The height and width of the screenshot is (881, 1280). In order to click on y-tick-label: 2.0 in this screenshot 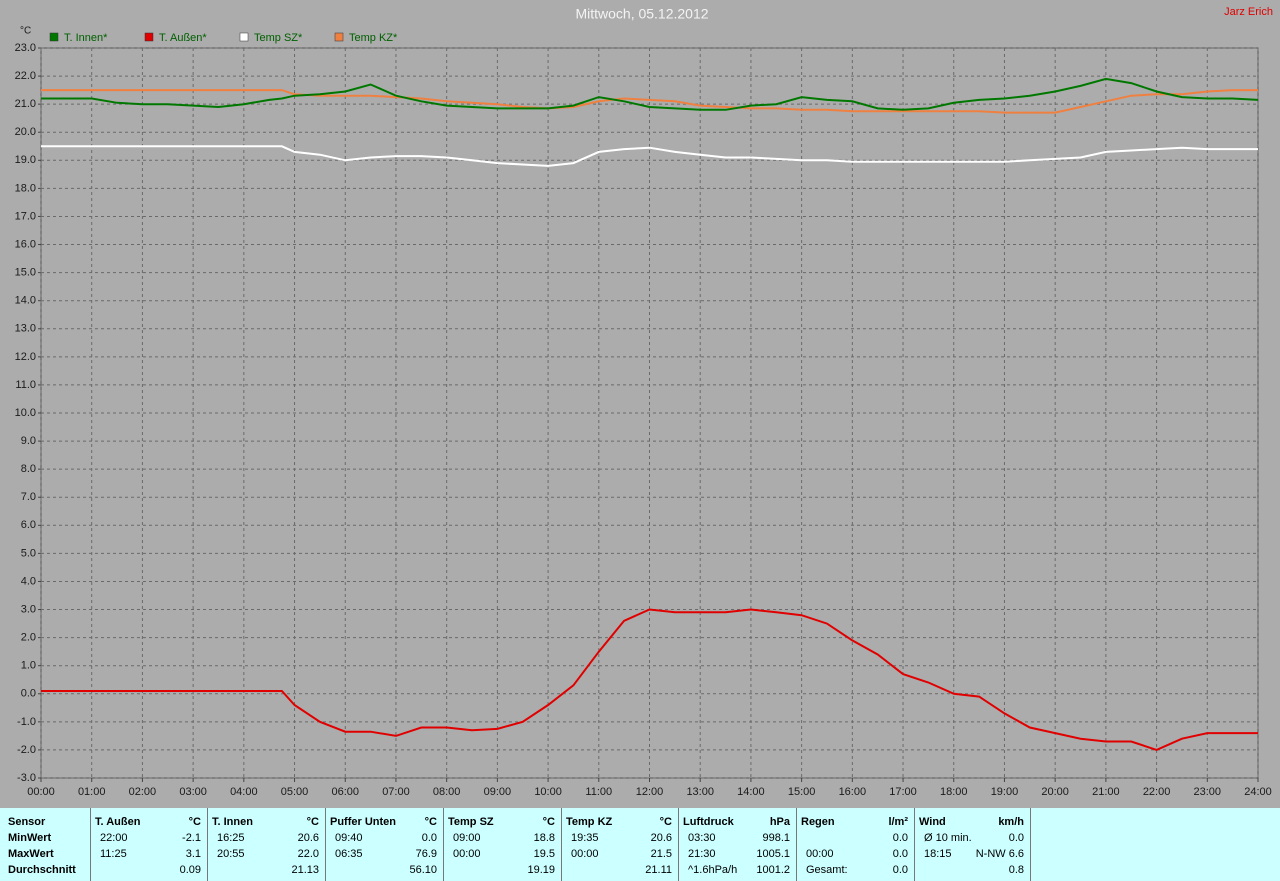, I will do `click(28, 638)`.